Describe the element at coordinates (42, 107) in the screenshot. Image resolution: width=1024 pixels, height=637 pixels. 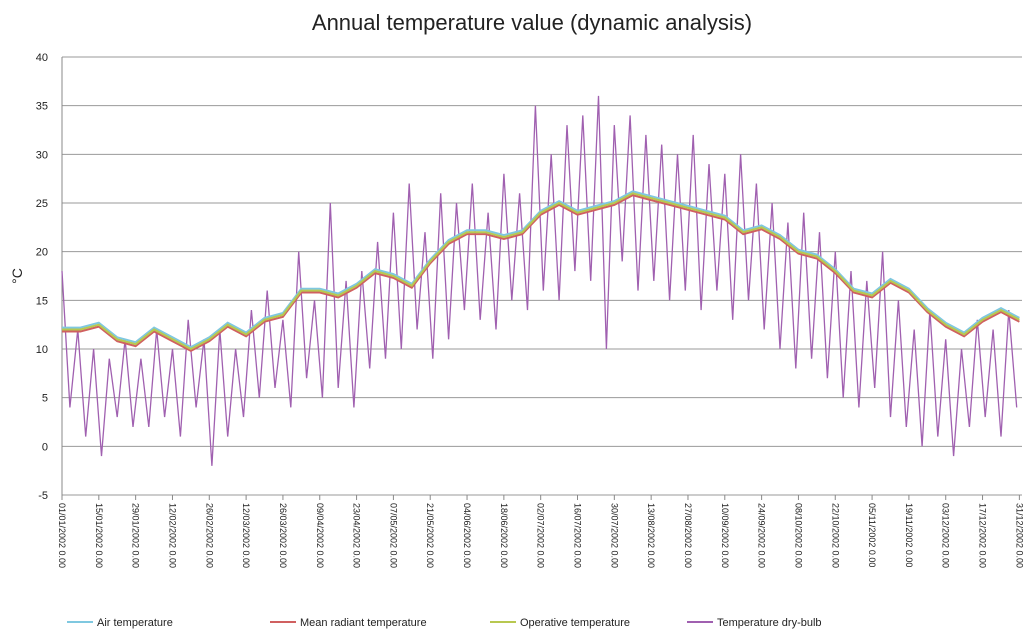
I see `y-tick-label: 35` at that location.